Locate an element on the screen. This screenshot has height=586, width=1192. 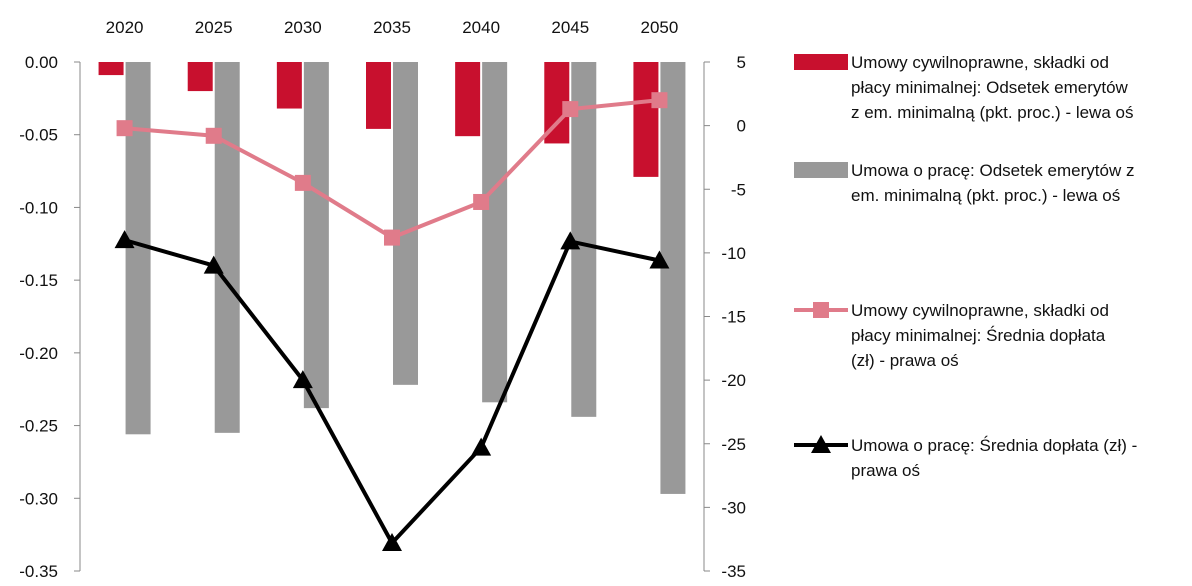
left-tick-label: -0.20 is located at coordinates (38, 353).